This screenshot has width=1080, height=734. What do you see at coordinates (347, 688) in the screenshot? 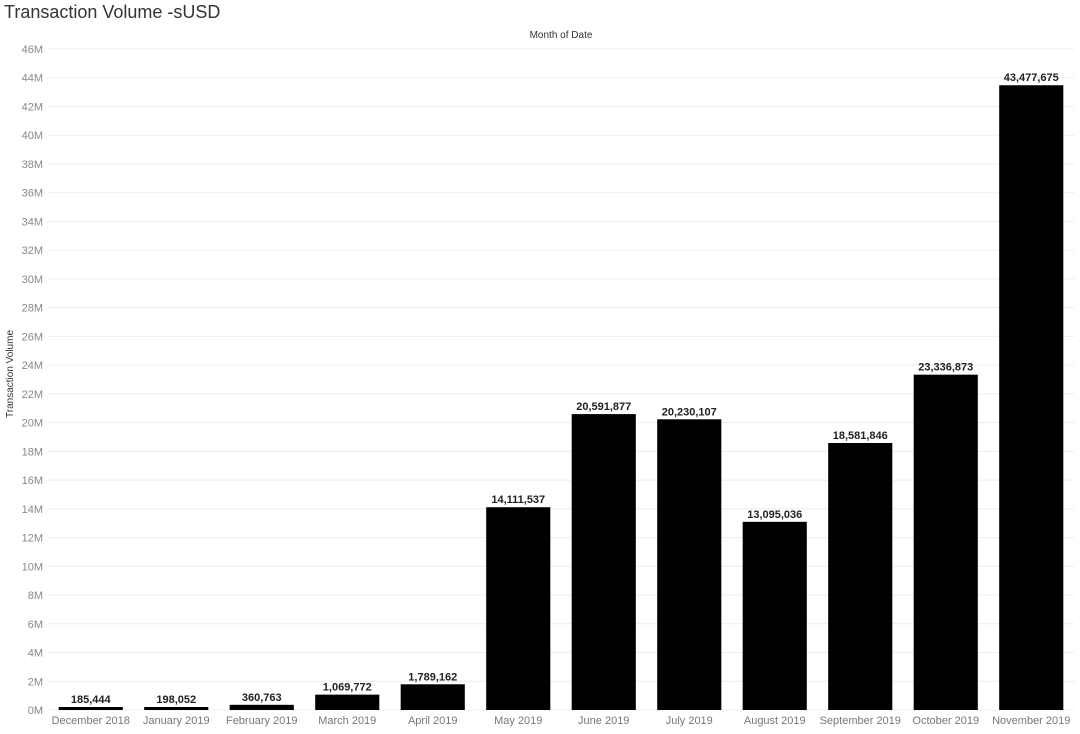
I see `data-label: 1,069,772` at bounding box center [347, 688].